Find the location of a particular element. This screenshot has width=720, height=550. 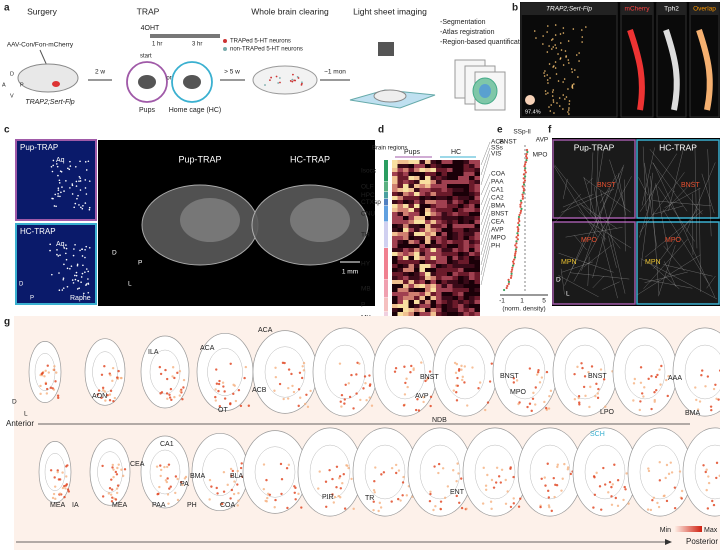

label: V is located at coordinates (12, 96).